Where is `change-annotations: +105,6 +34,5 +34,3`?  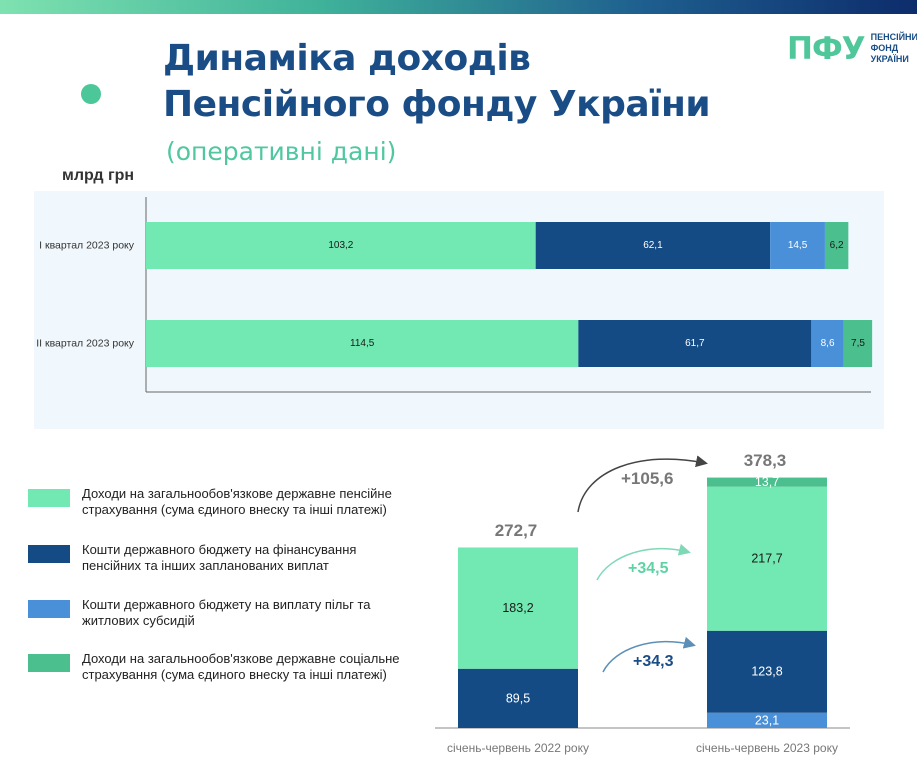 change-annotations: +105,6 +34,5 +34,3 is located at coordinates (642, 564).